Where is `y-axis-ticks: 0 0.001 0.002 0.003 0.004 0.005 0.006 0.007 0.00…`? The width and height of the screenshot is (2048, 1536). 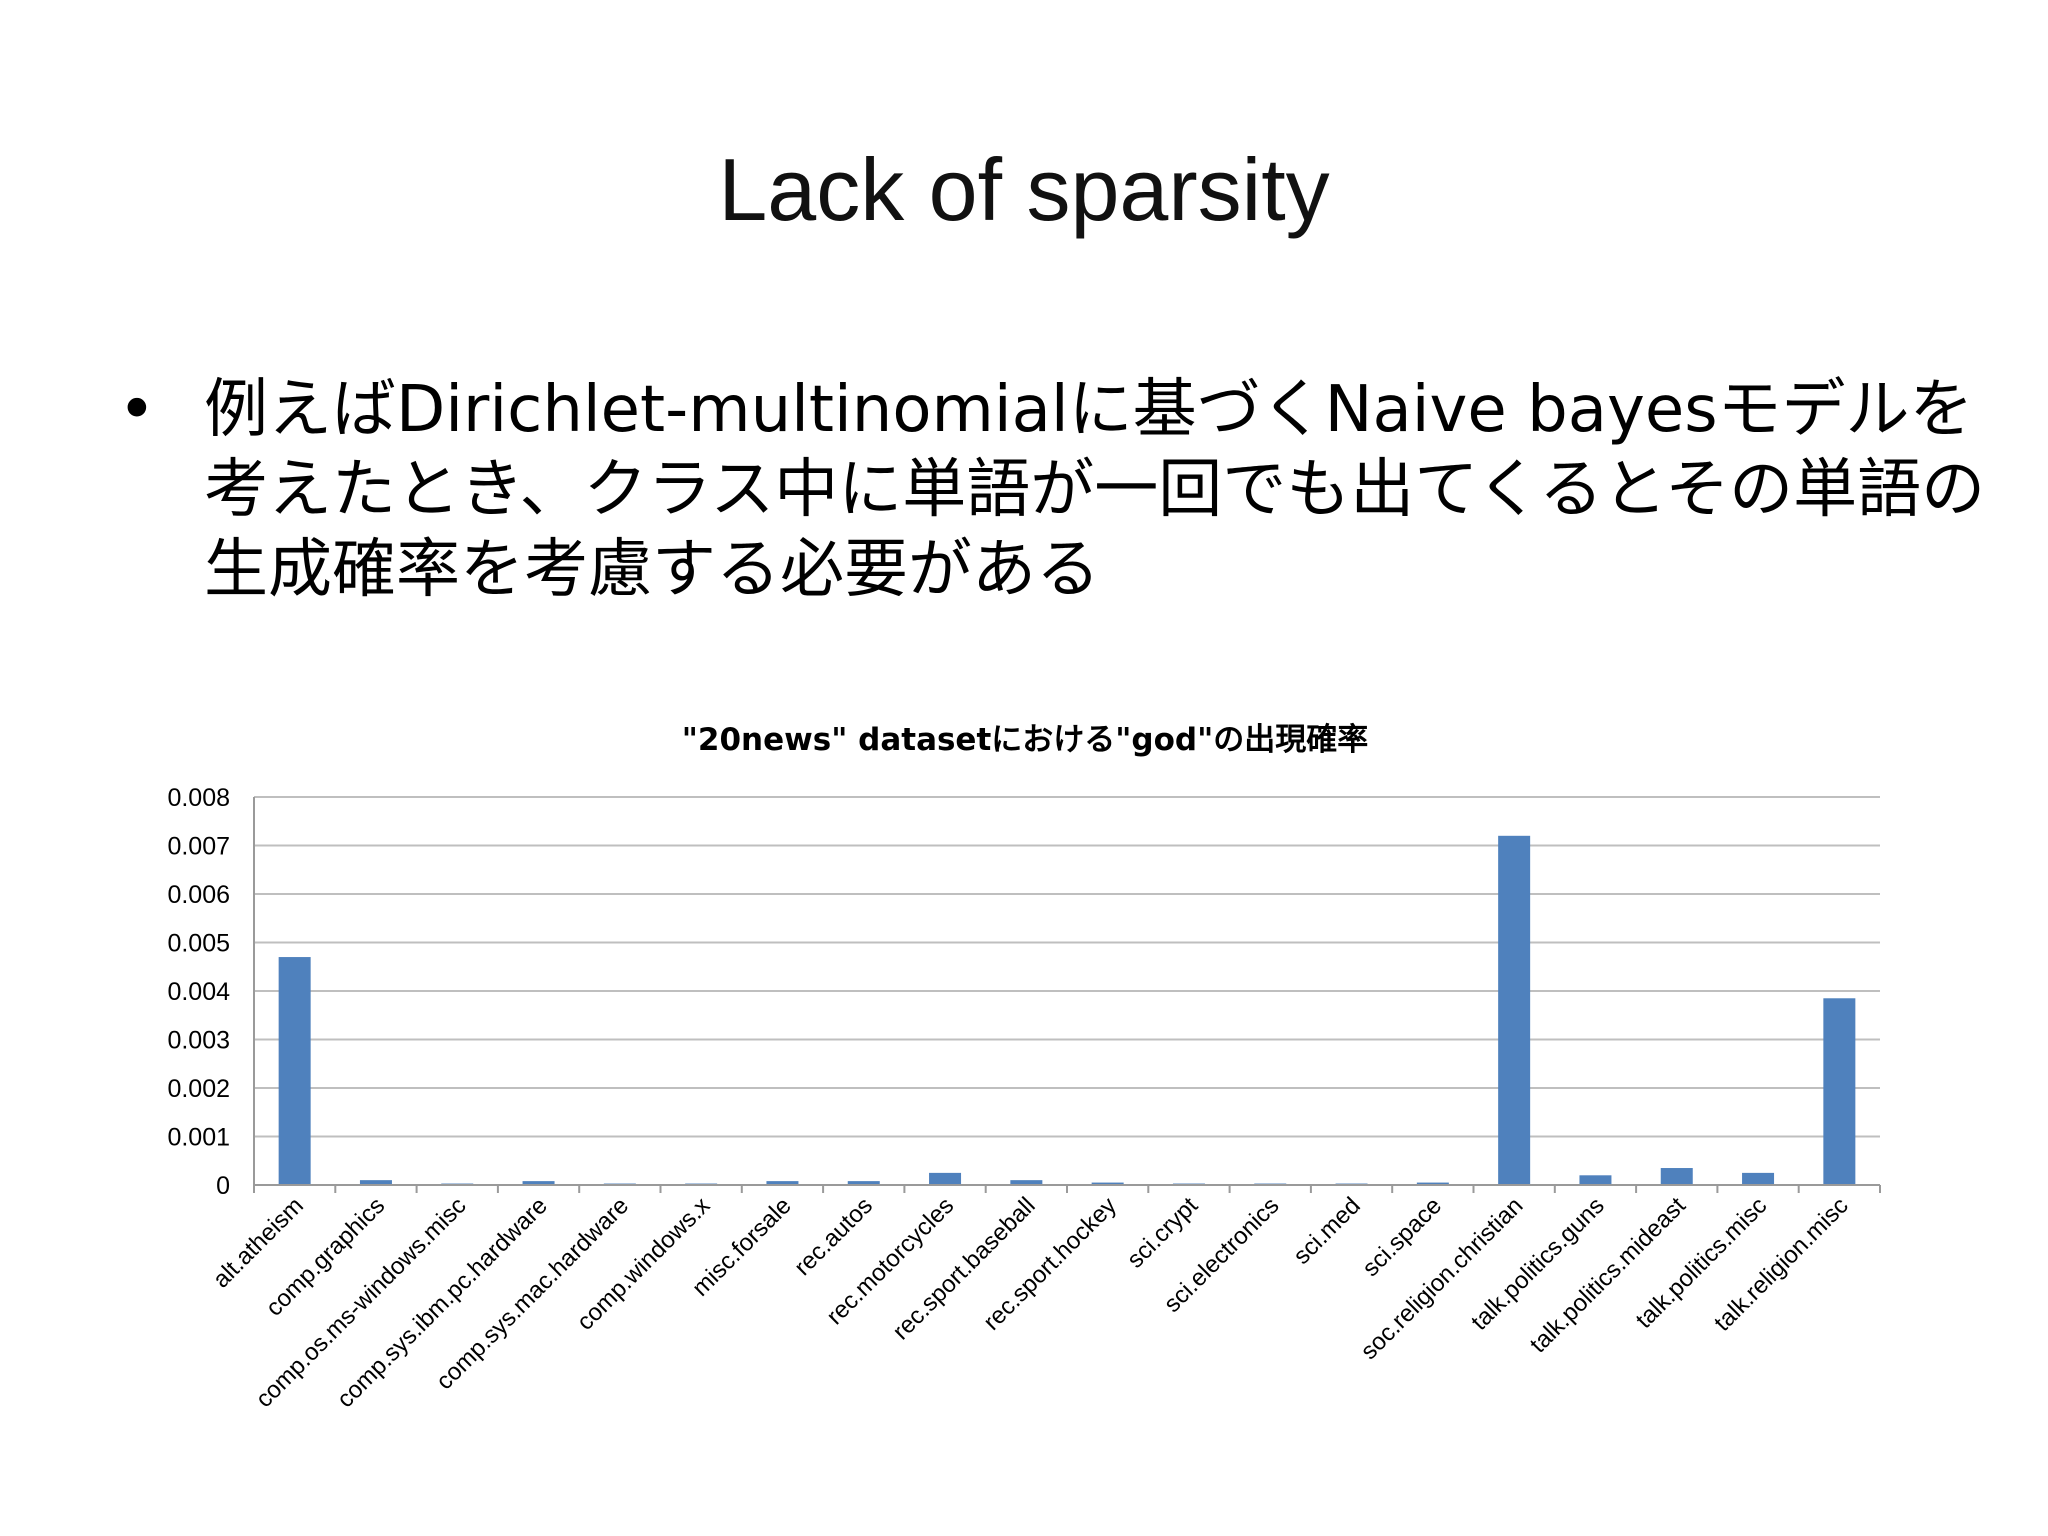 y-axis-ticks: 0 0.001 0.002 0.003 0.004 0.005 0.006 0.007 0.00… is located at coordinates (198, 992).